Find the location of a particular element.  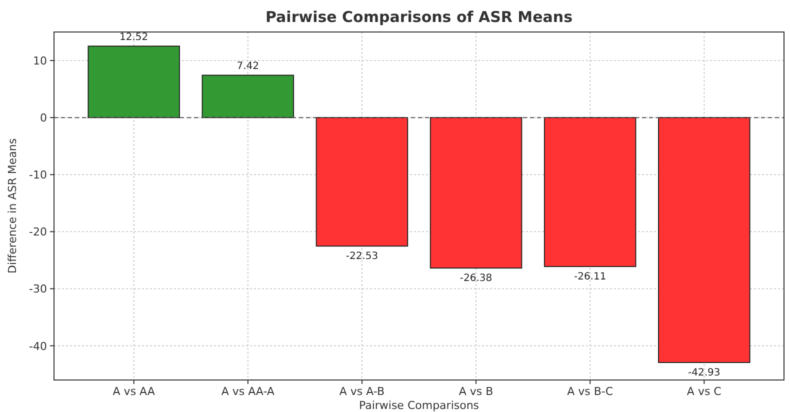

data-label: -22.53 is located at coordinates (362, 256).